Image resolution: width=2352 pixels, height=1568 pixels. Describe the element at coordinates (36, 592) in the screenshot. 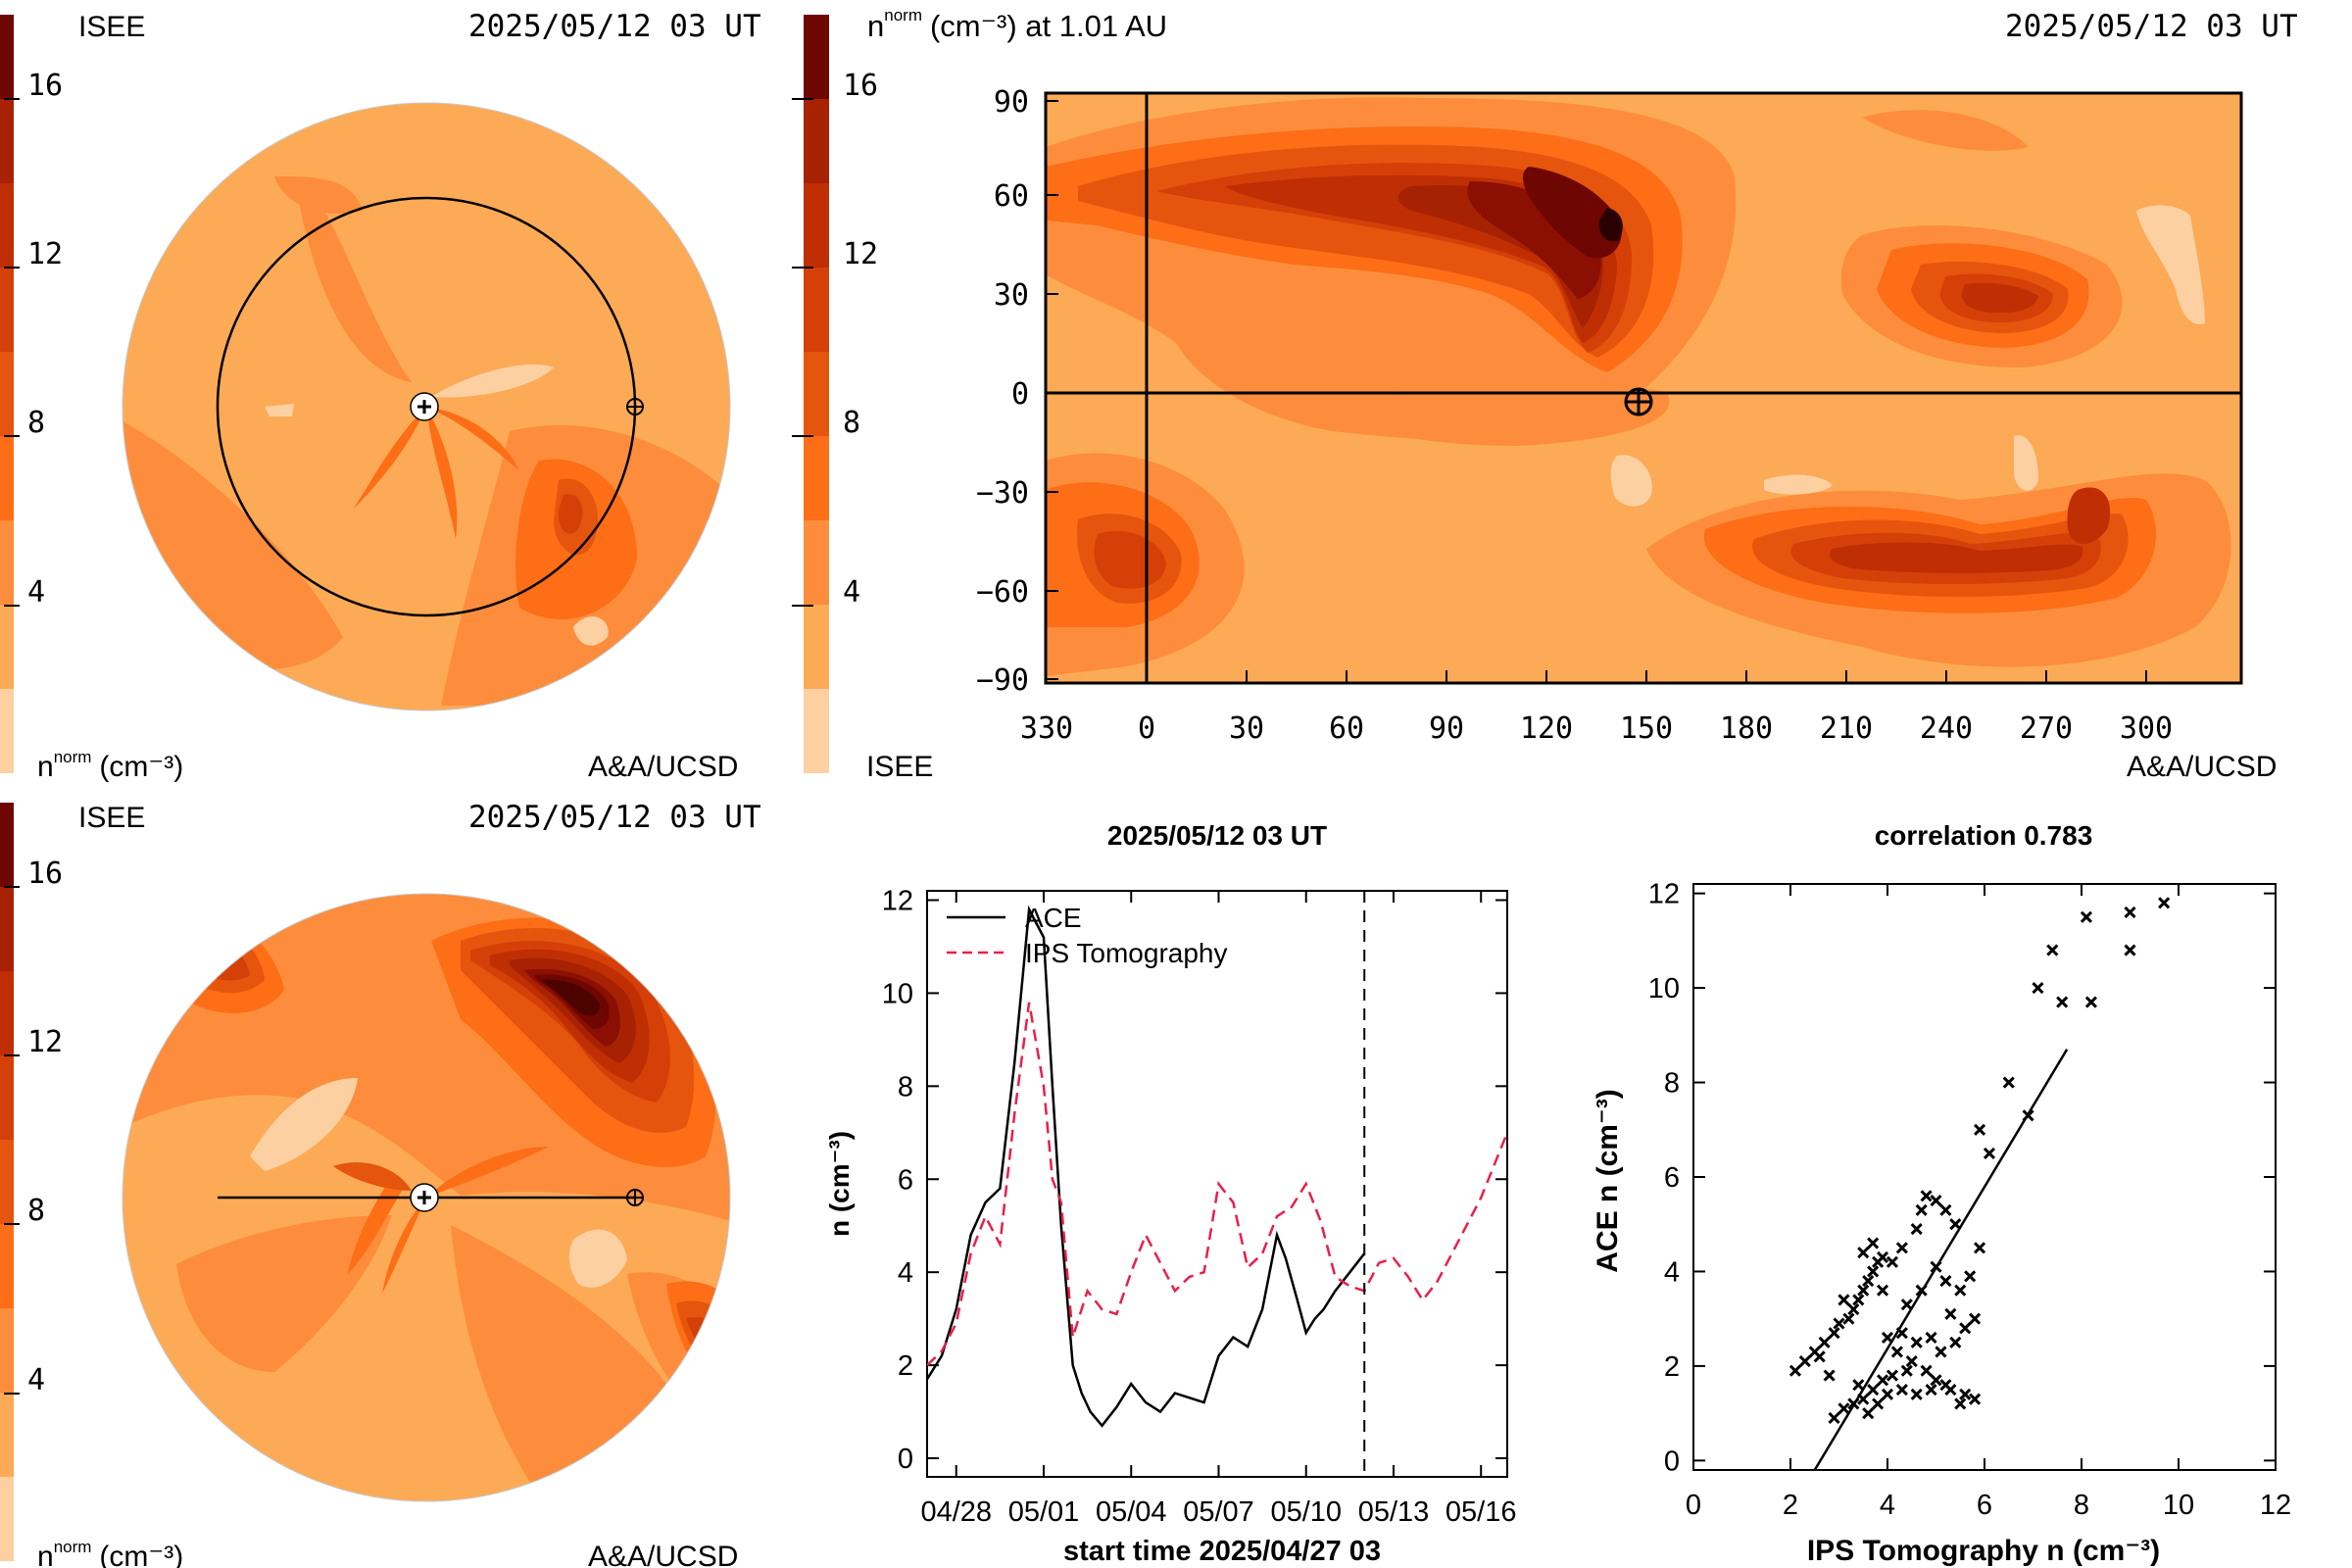

I see `colorbar-tick: 4` at that location.